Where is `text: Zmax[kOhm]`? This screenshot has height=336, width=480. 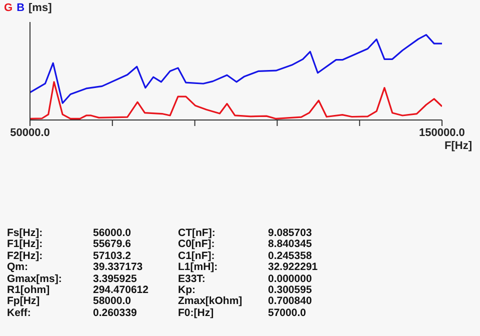 text: Zmax[kOhm] is located at coordinates (210, 301).